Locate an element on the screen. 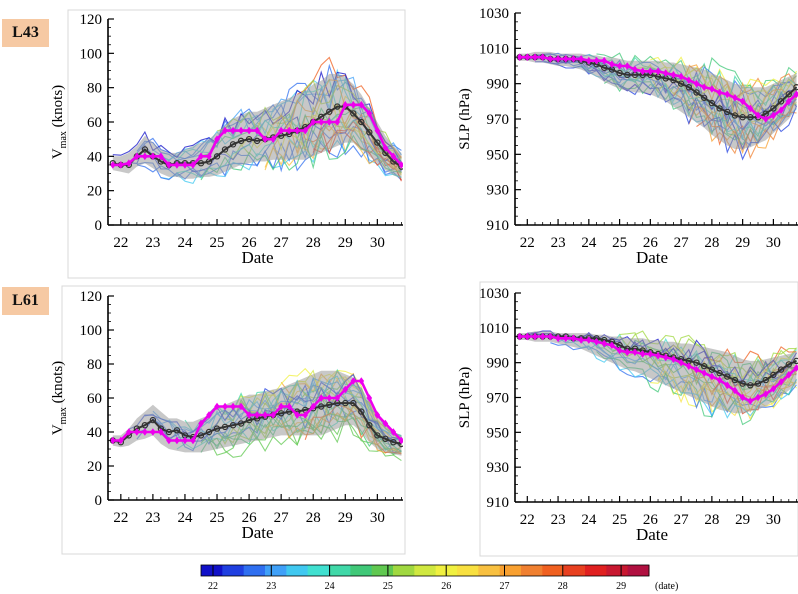  L61-vmax-xtick-label: 27 is located at coordinates (282, 518).